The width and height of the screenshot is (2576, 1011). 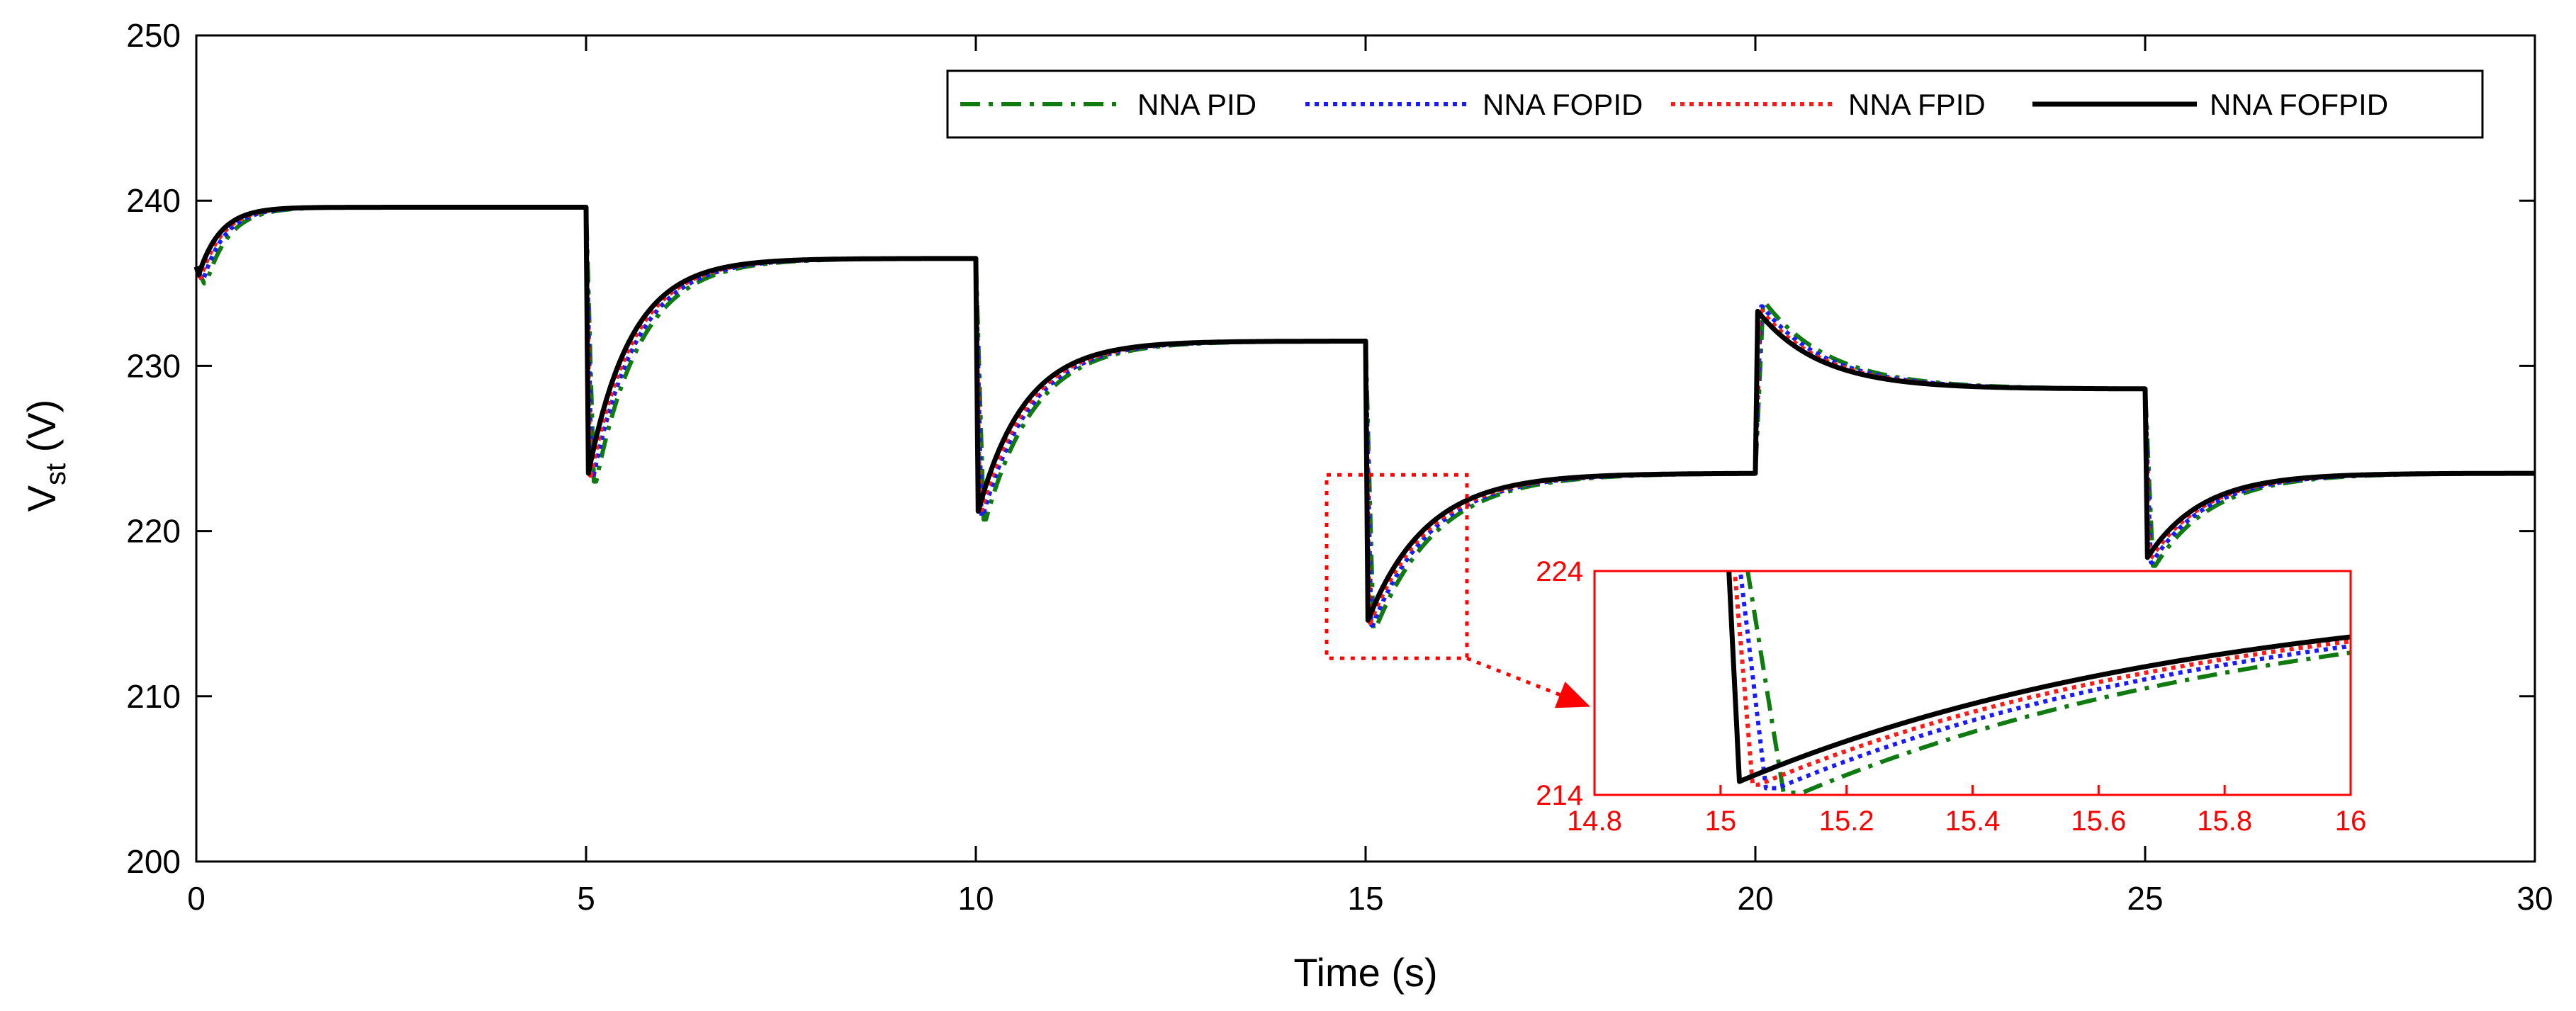 What do you see at coordinates (41, 431) in the screenshot?
I see `y-axis-label-unit: (V)` at bounding box center [41, 431].